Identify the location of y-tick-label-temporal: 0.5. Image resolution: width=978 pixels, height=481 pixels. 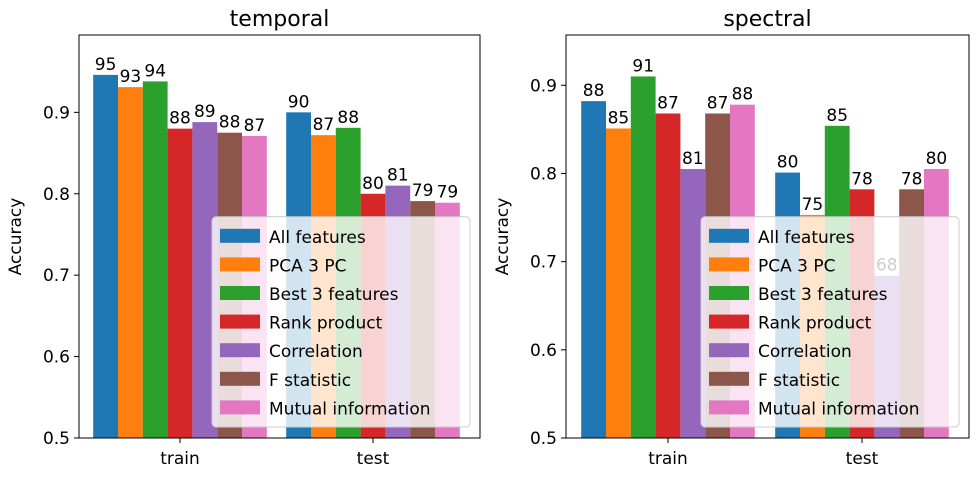
(56, 439).